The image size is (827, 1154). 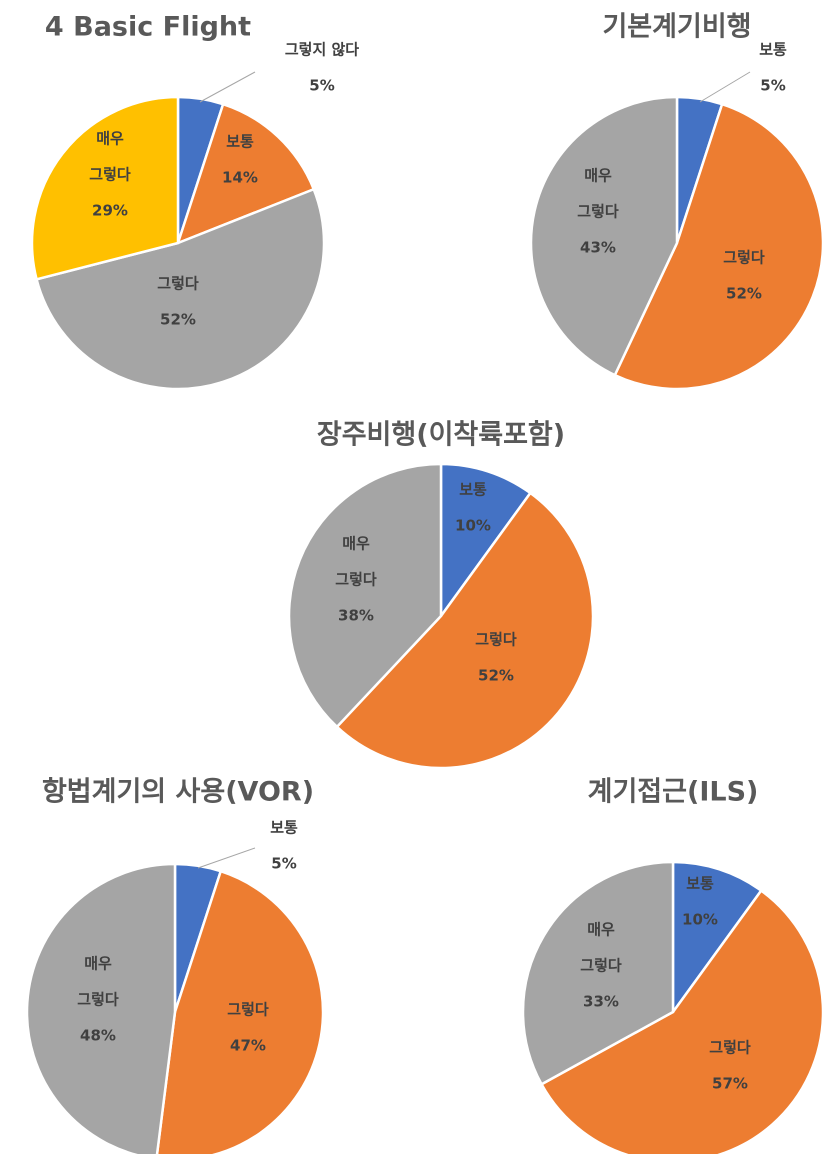 I want to click on slice-percent: 57%, so click(x=730, y=1084).